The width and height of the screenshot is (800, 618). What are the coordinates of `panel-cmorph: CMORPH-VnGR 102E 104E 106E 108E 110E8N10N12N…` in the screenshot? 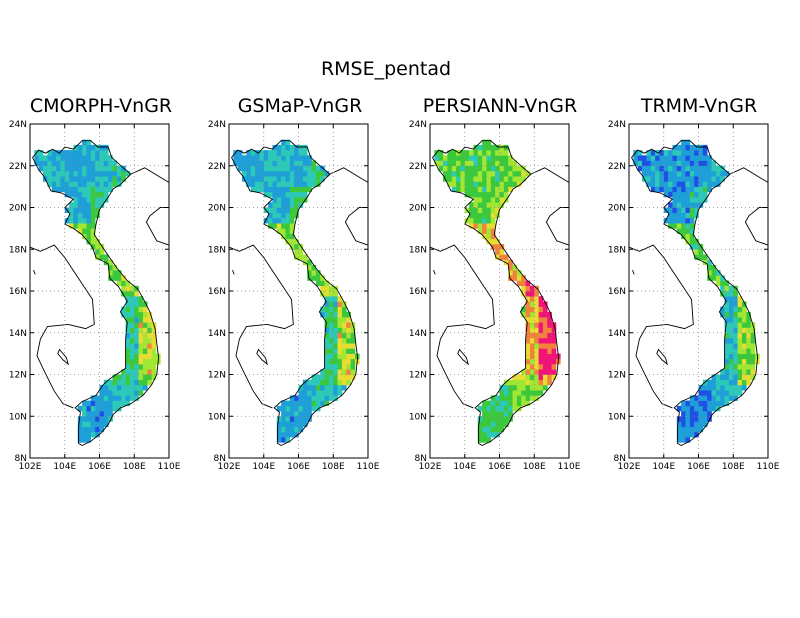 It's located at (95, 283).